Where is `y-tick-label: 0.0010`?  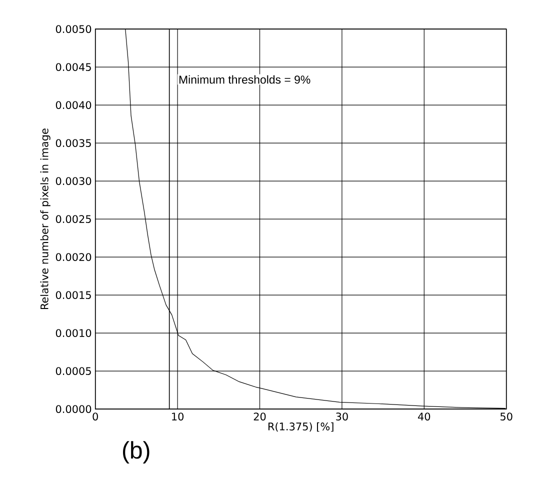 y-tick-label: 0.0010 is located at coordinates (74, 333).